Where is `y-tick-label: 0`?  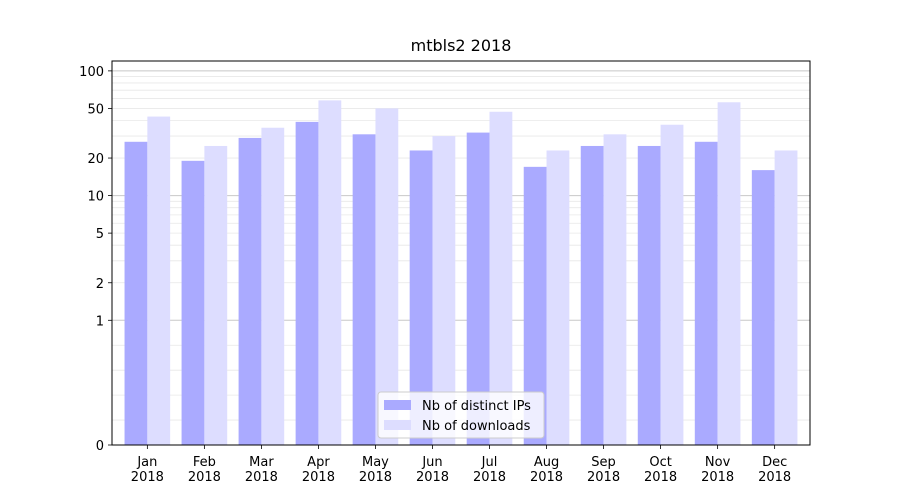
y-tick-label: 0 is located at coordinates (100, 446).